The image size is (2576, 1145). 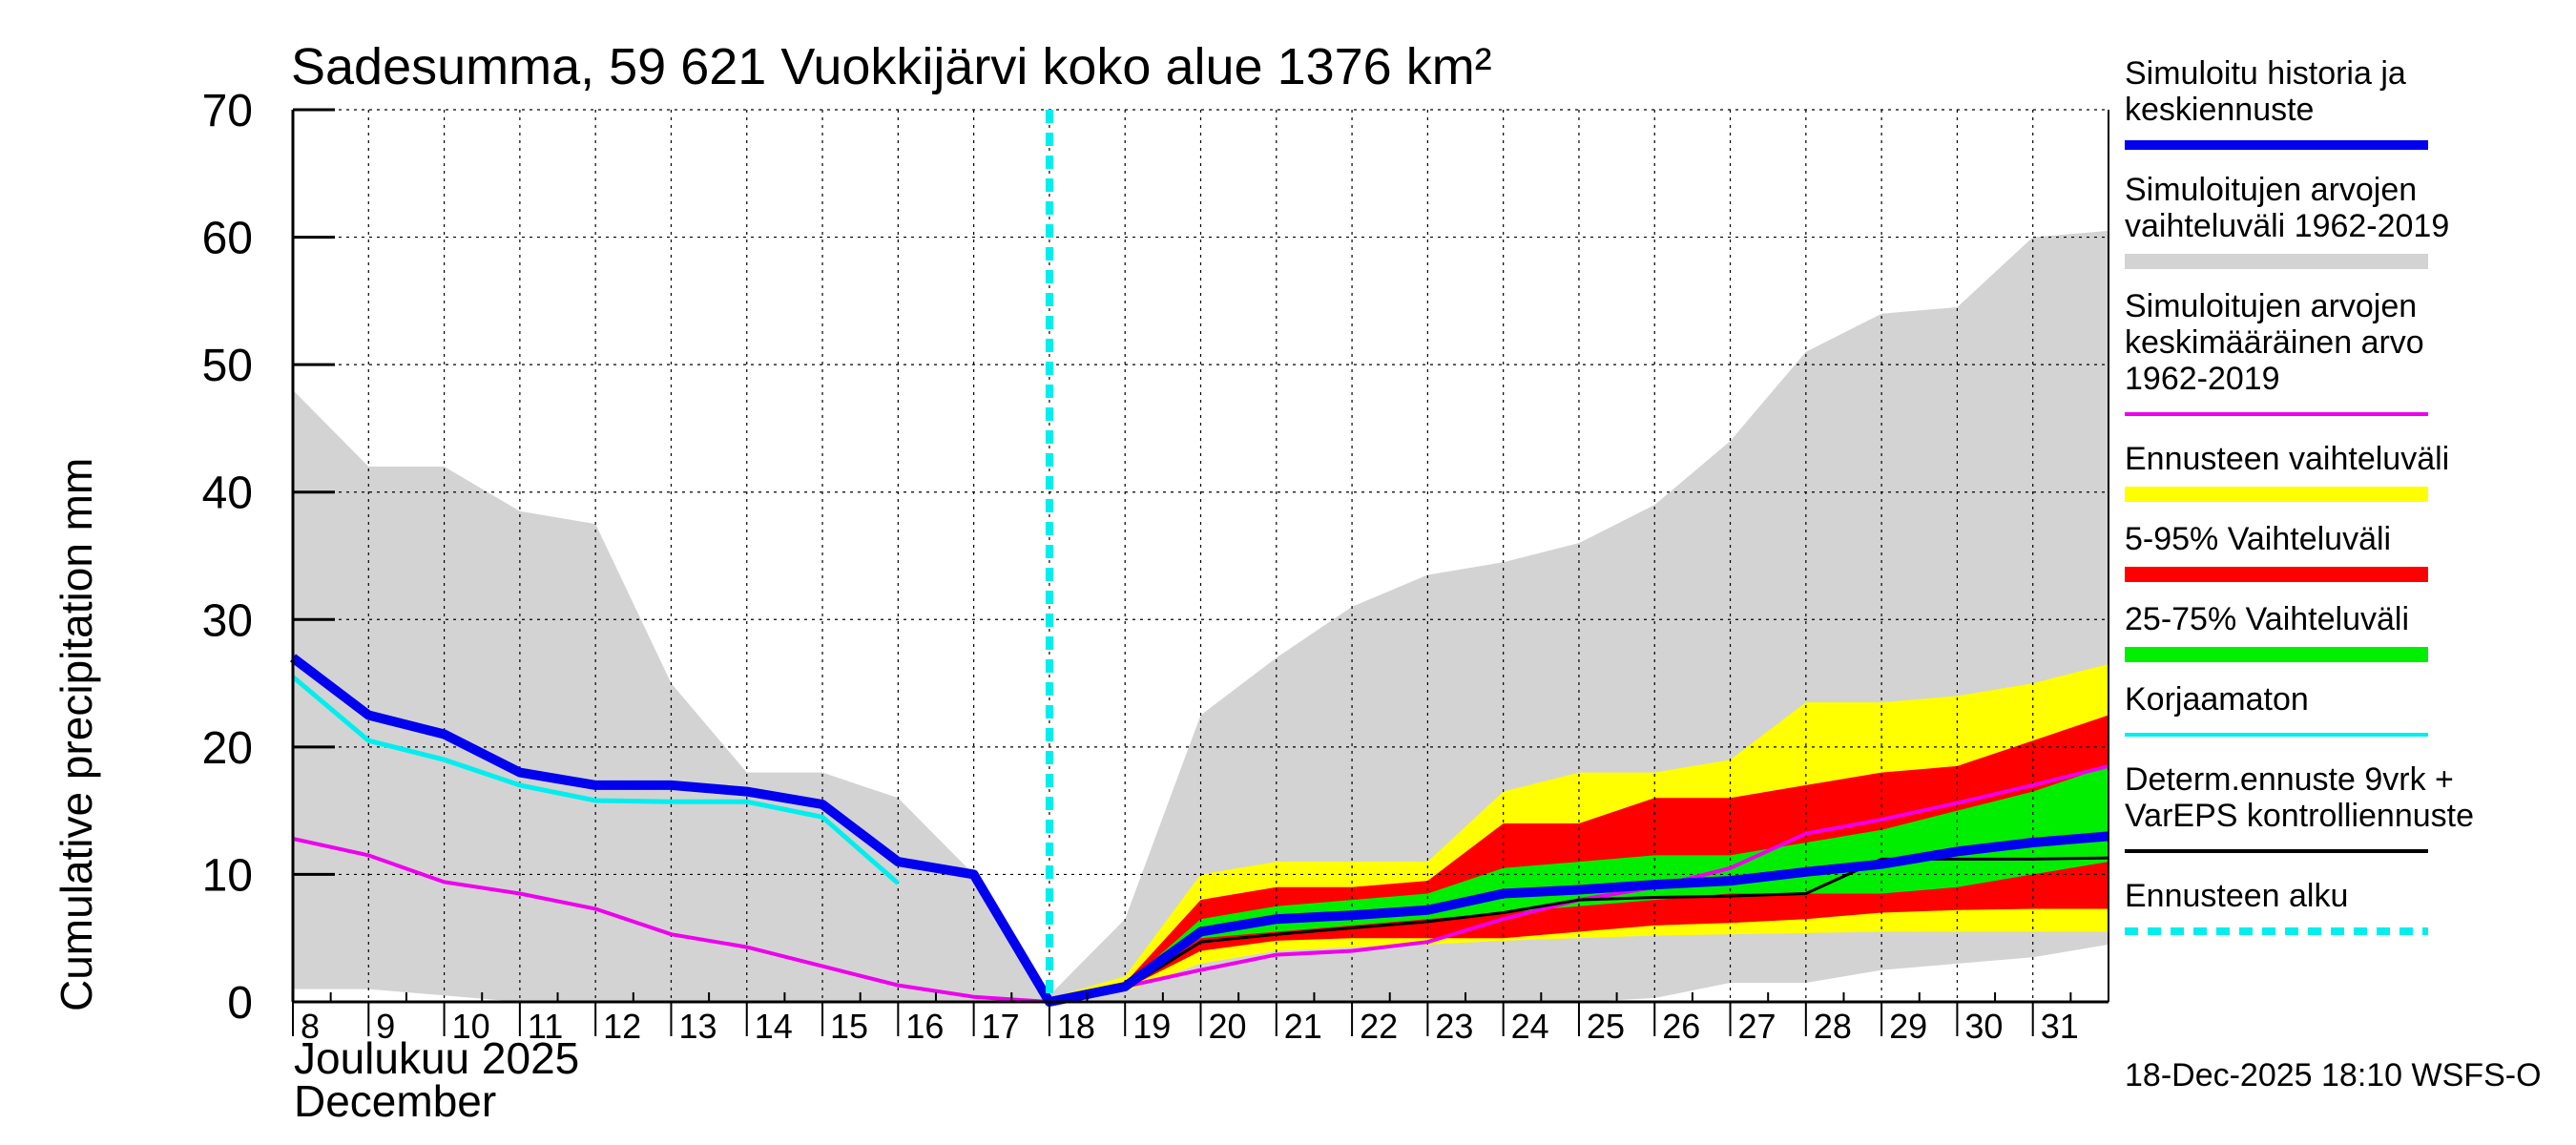 What do you see at coordinates (2274, 342) in the screenshot?
I see `legend-label: keskimääräinen arvo` at bounding box center [2274, 342].